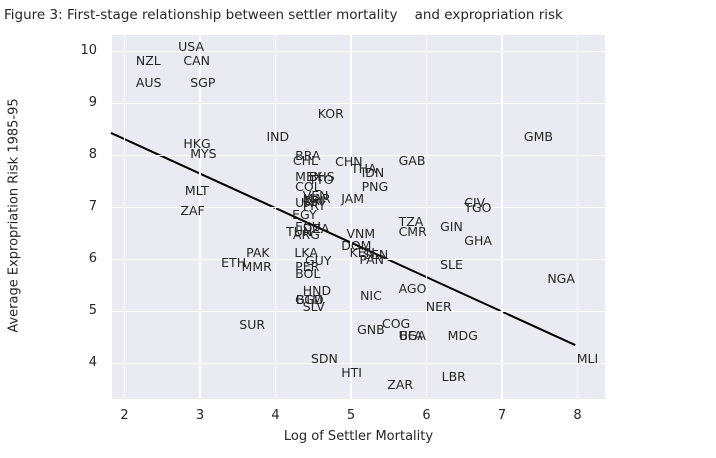 This screenshot has height=458, width=716. I want to click on country-label-ago: AGO, so click(412, 288).